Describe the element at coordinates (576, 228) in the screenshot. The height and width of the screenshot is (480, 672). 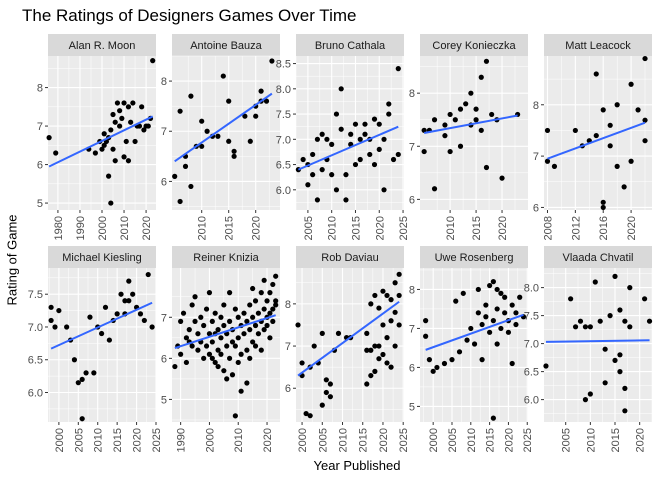
I see `x-tick-label: 2012` at that location.